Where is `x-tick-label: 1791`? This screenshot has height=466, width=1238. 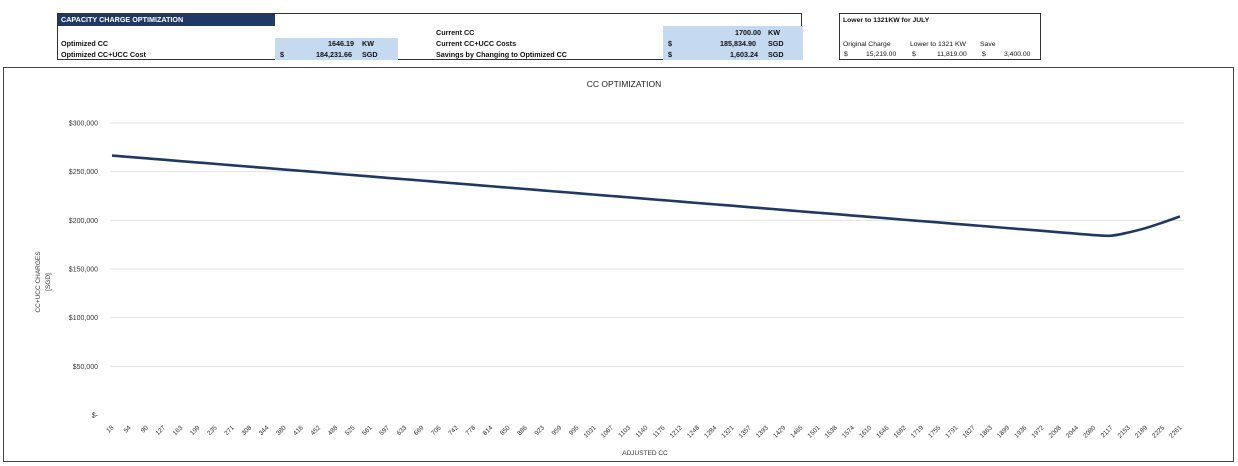 x-tick-label: 1791 is located at coordinates (951, 431).